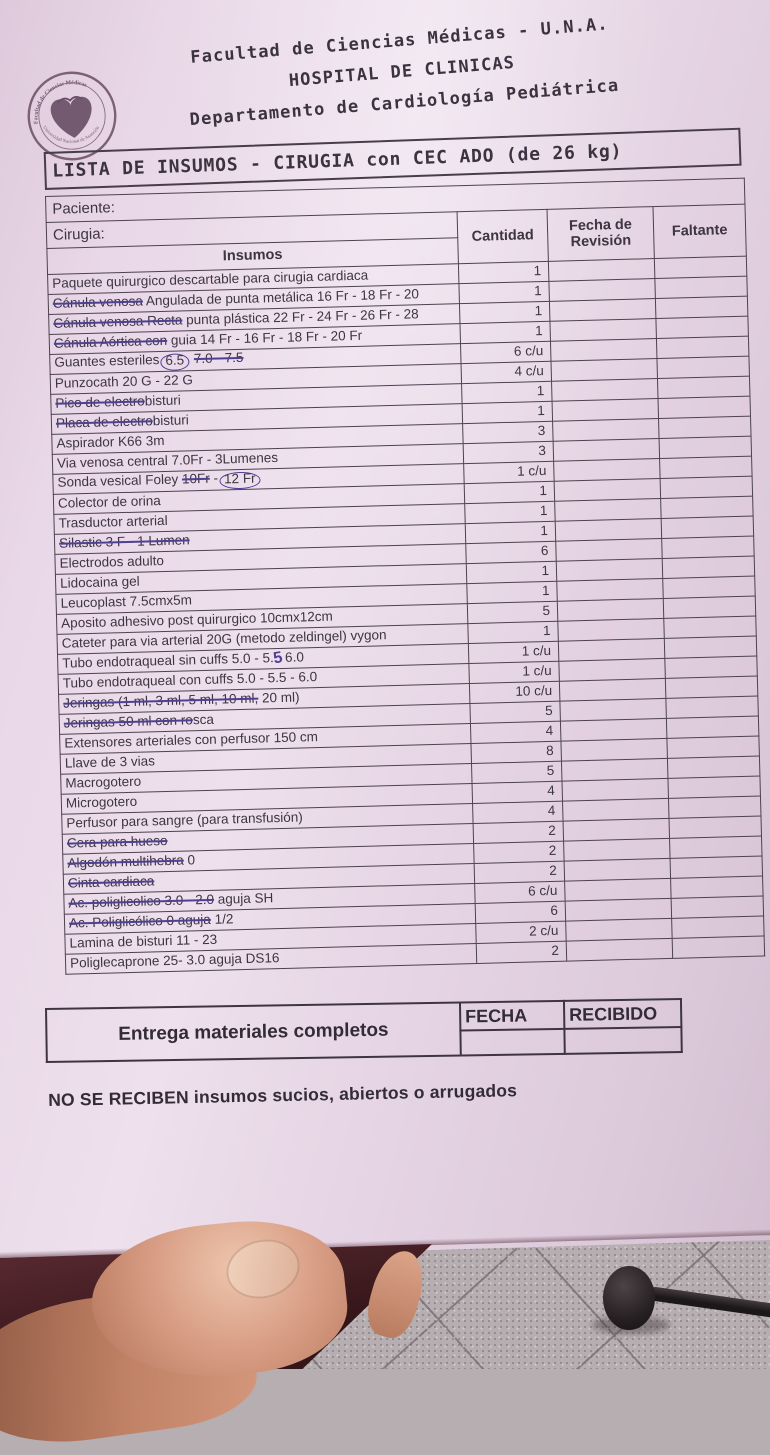  What do you see at coordinates (520, 912) in the screenshot?
I see `item-qty-cell: 6` at bounding box center [520, 912].